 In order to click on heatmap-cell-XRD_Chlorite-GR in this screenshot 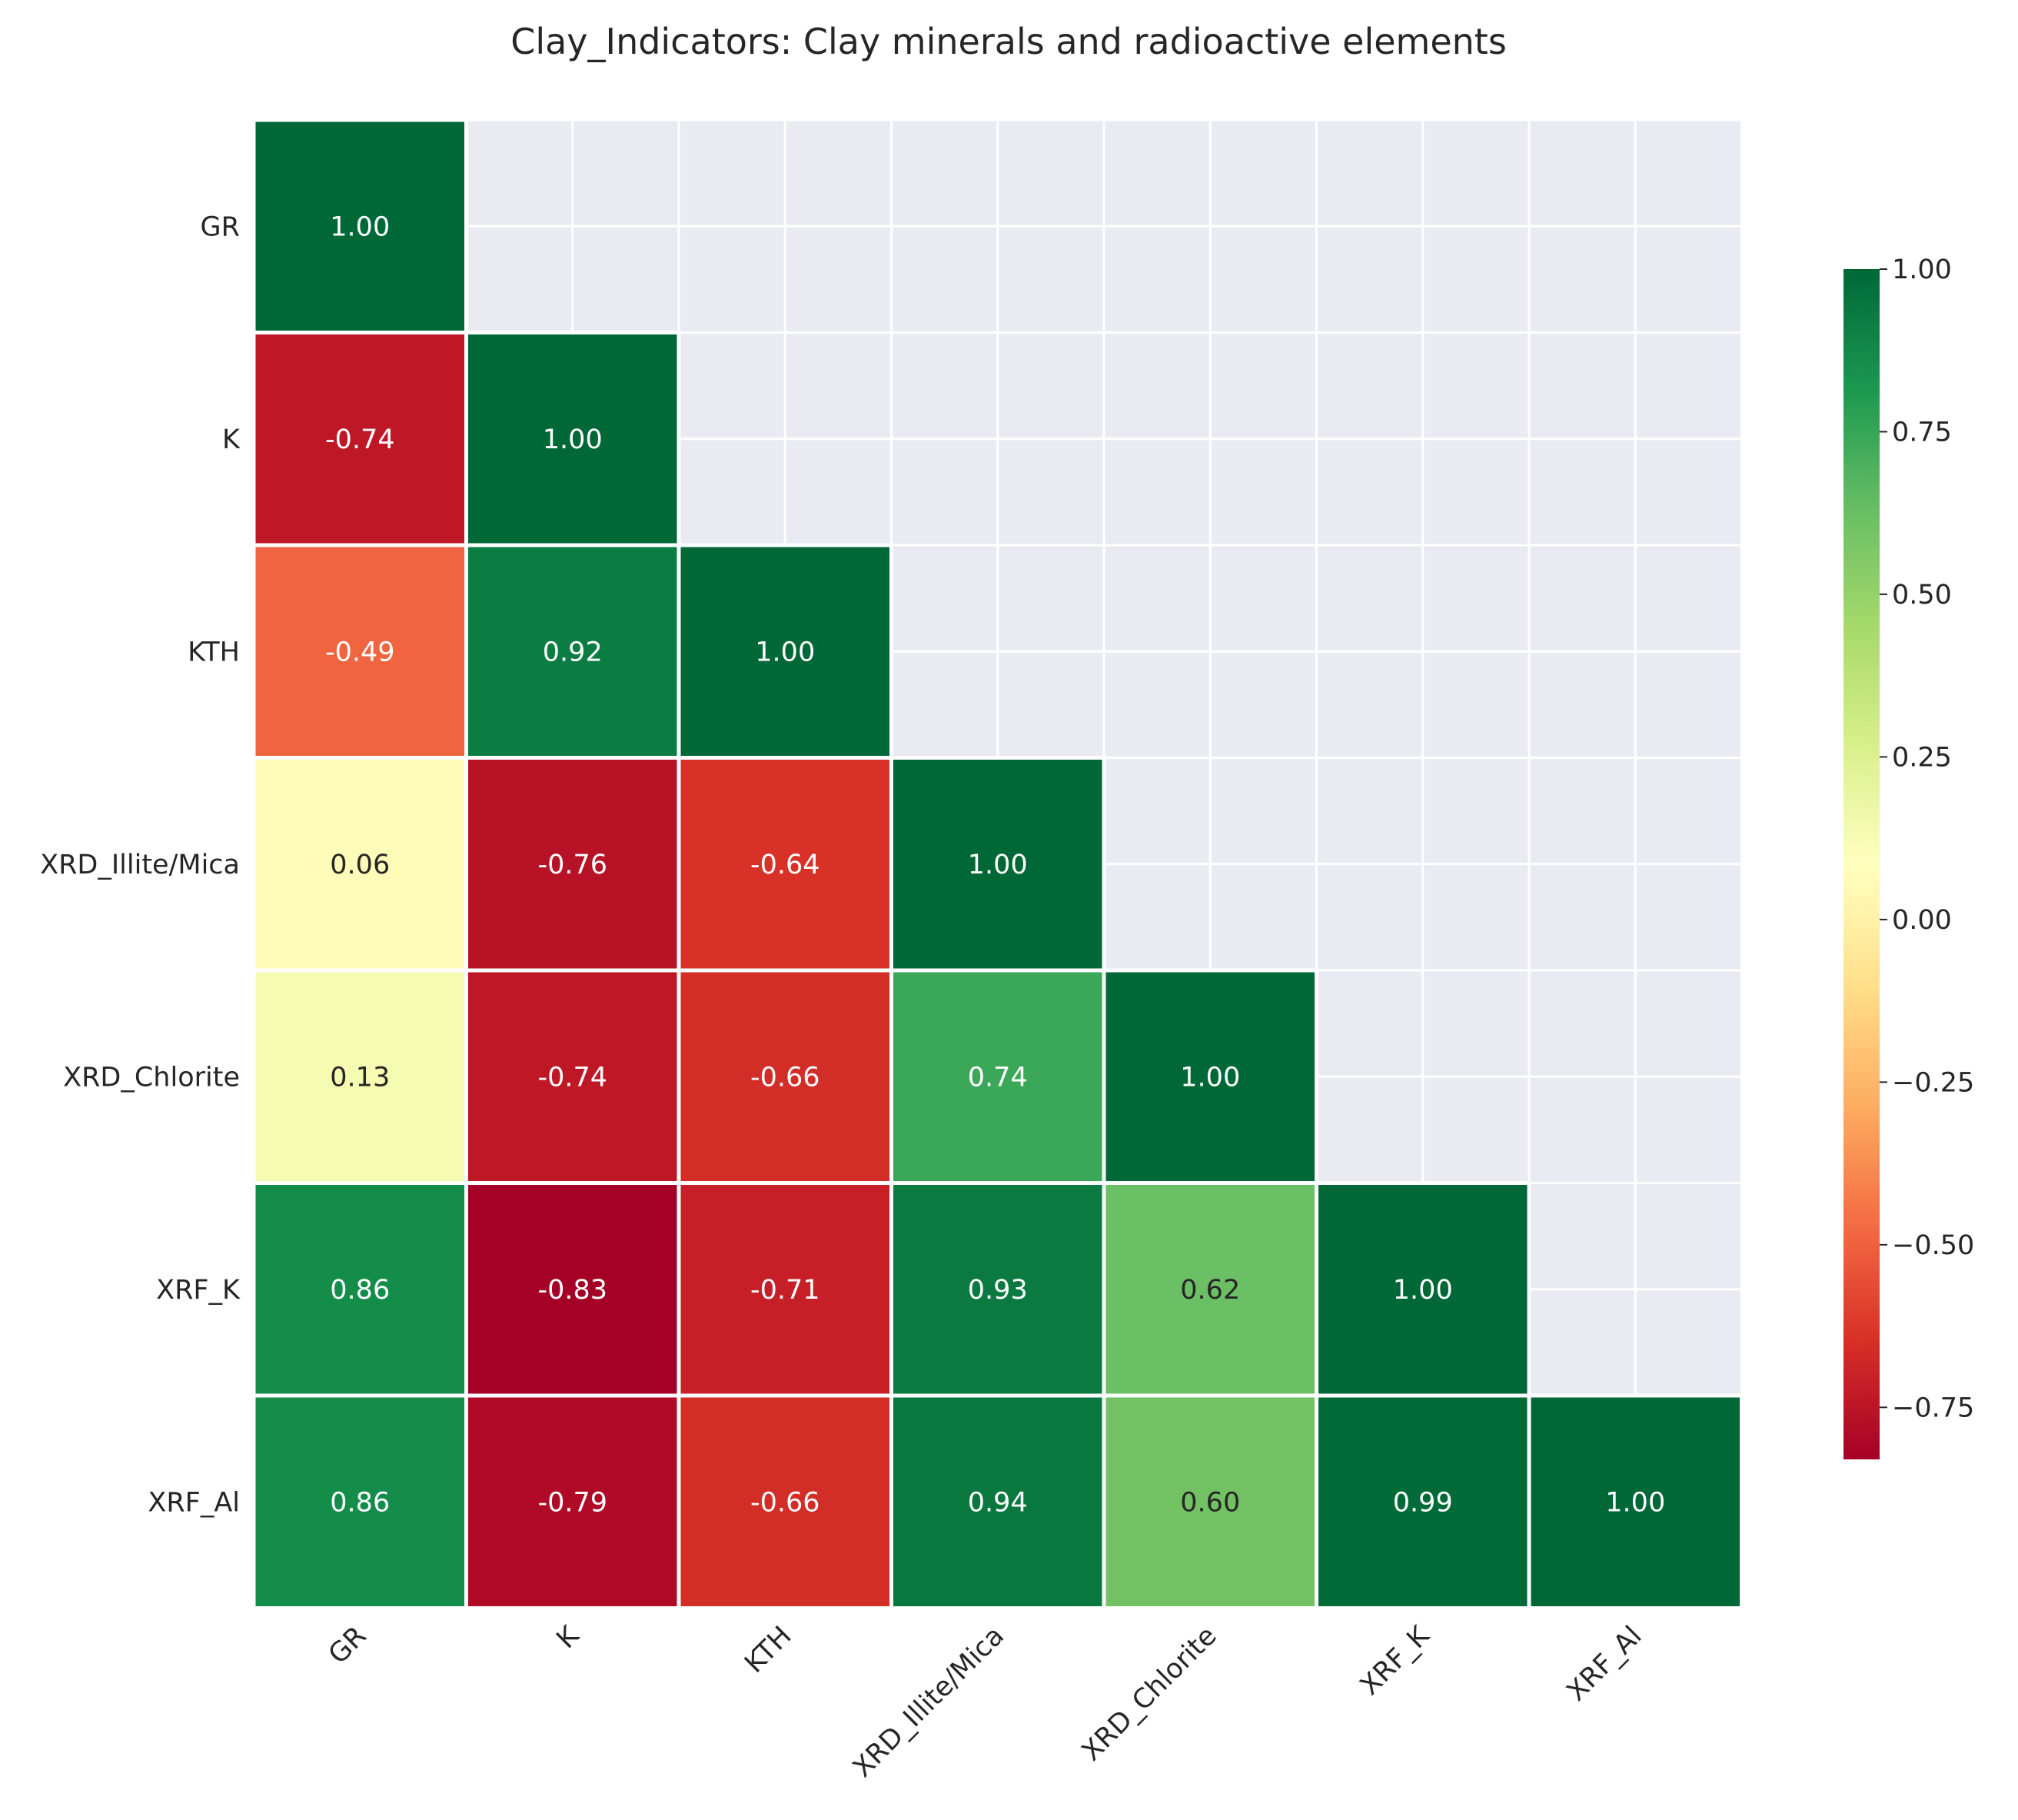, I will do `click(359, 1076)`.